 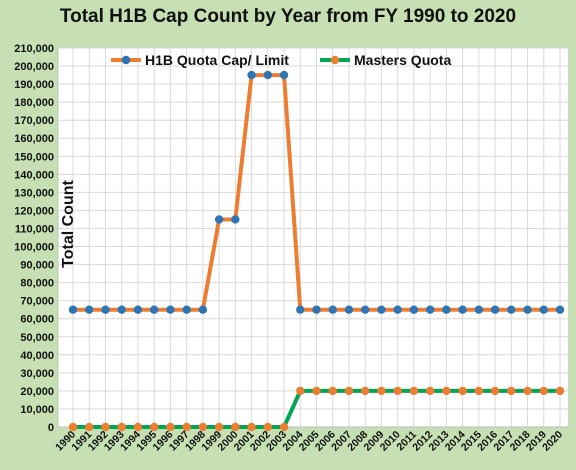 What do you see at coordinates (34, 139) in the screenshot?
I see `y-tick-label: 160,000` at bounding box center [34, 139].